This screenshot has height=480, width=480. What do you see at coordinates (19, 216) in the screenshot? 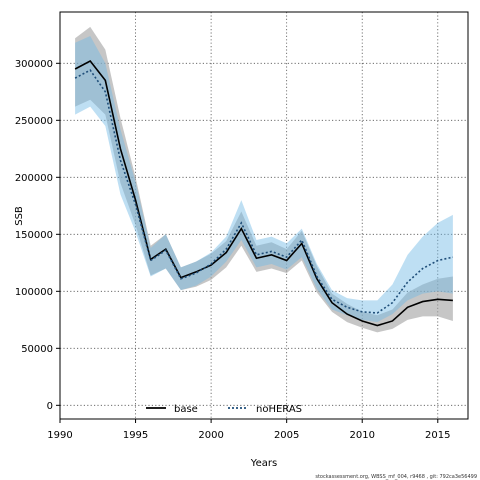
I see `y-axis-title: SSB` at bounding box center [19, 216].